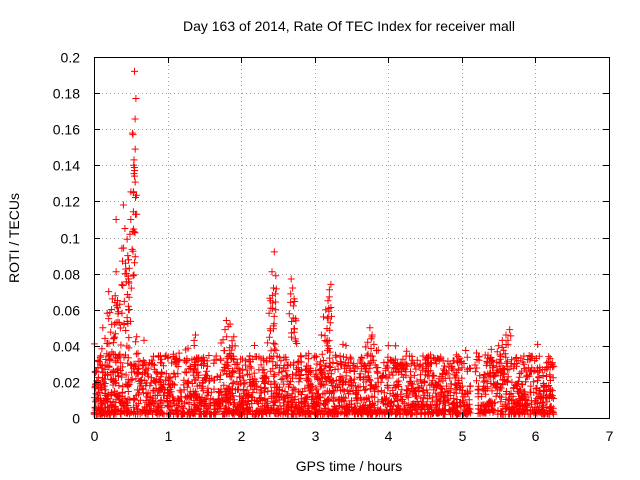  What do you see at coordinates (349, 466) in the screenshot?
I see `x-axis-label: GPS time / hours` at bounding box center [349, 466].